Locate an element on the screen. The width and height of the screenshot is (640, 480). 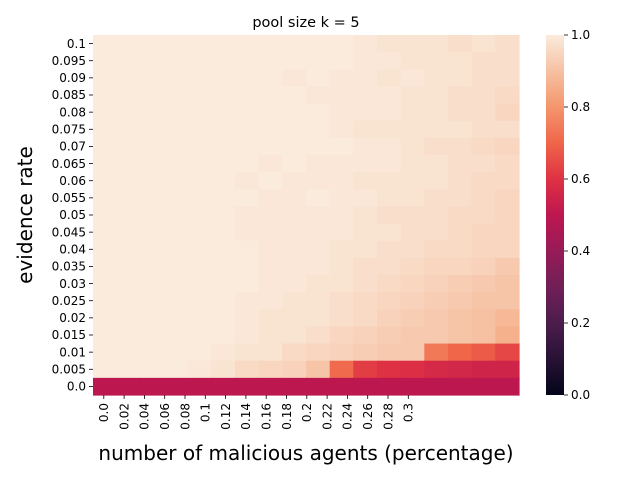
y-axis-title: evidence rate is located at coordinates (25, 215).